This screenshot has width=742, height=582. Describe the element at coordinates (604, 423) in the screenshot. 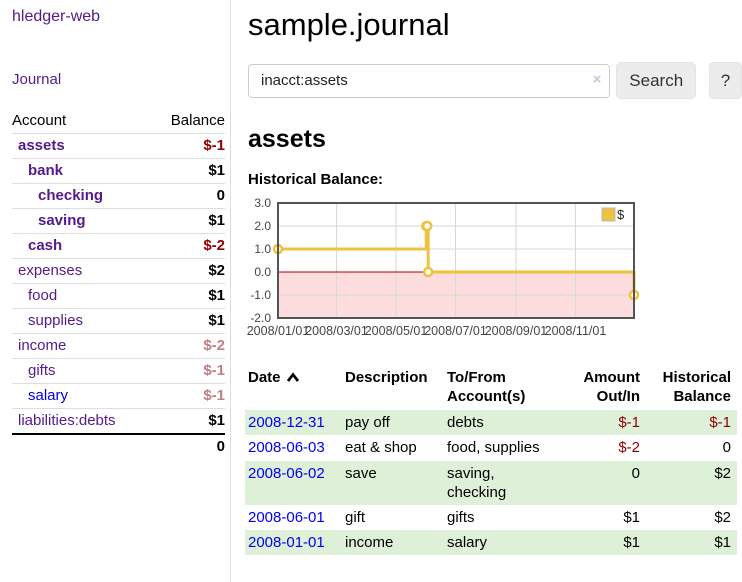

I see `register-amount-cell: $-1` at that location.